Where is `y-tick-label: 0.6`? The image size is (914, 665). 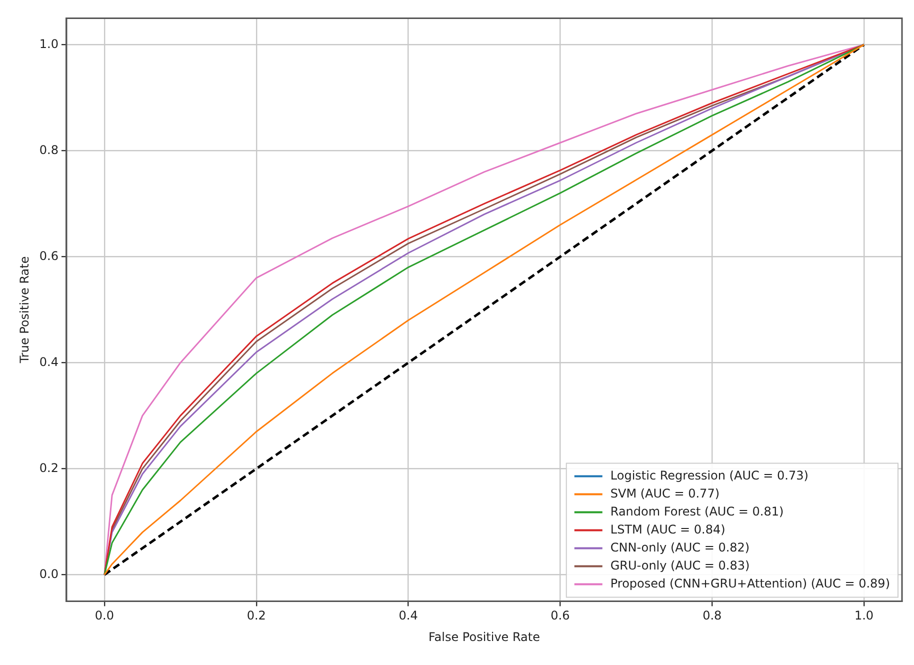 y-tick-label: 0.6 is located at coordinates (48, 255).